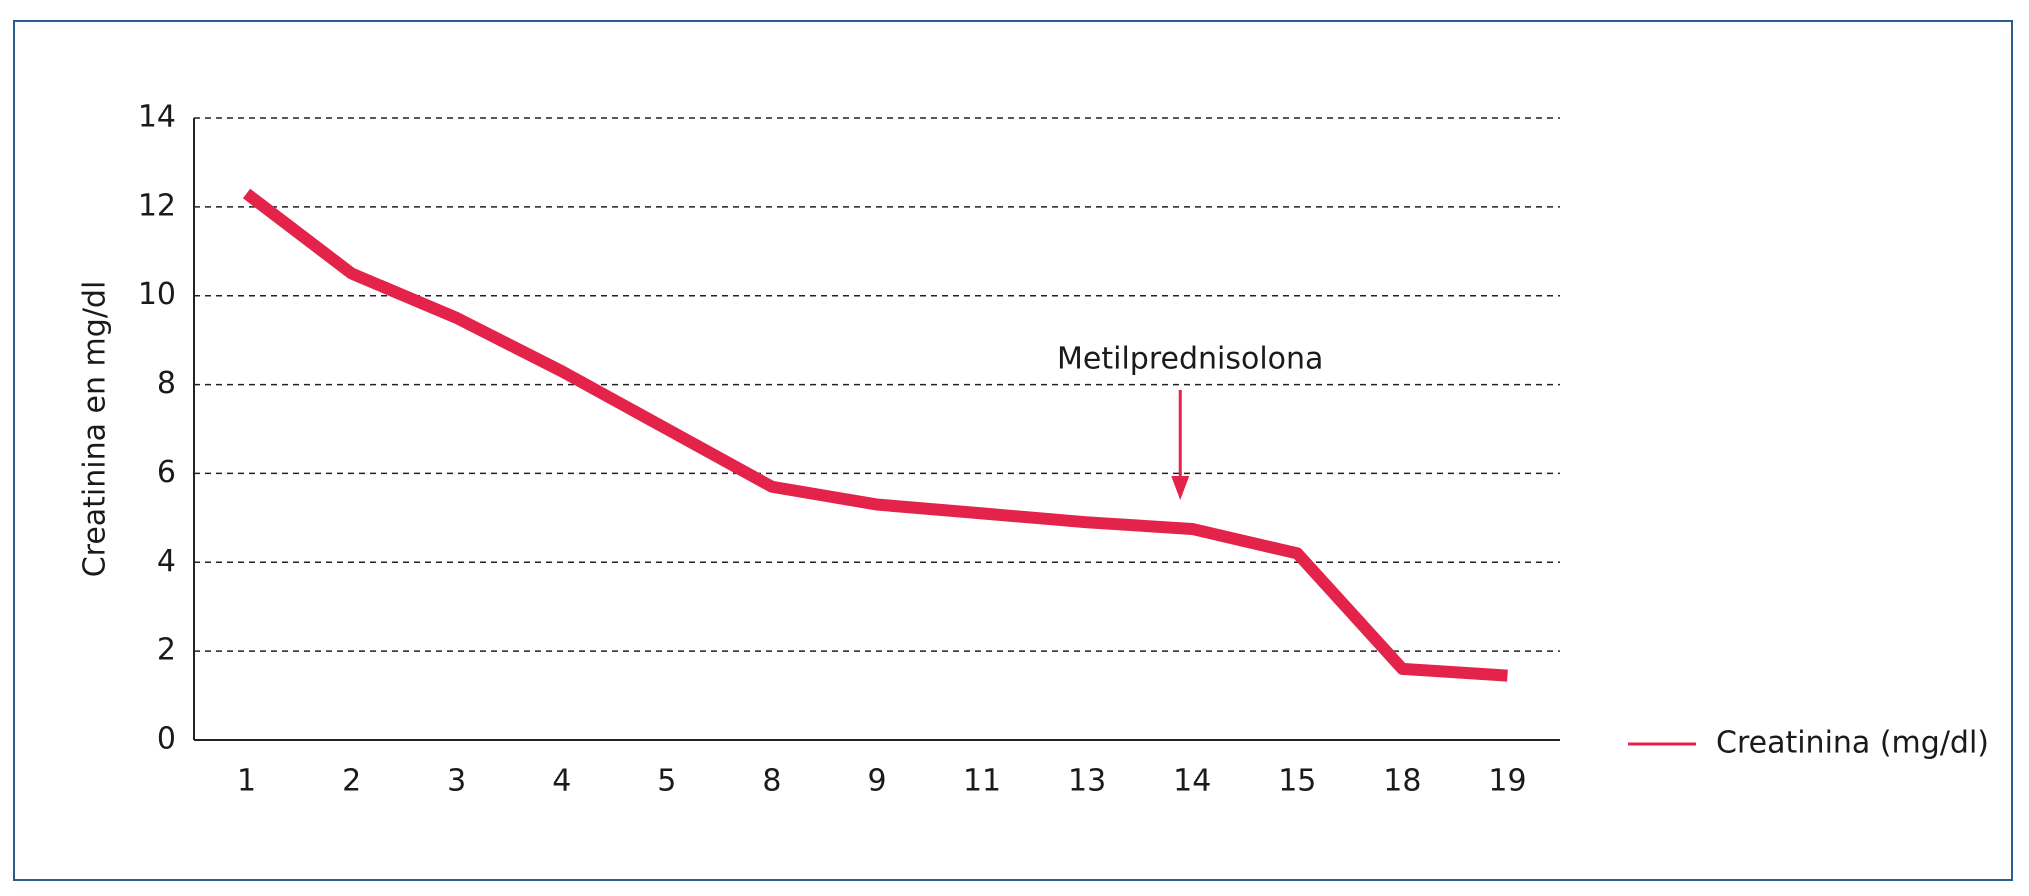 The width and height of the screenshot is (2029, 896). What do you see at coordinates (876, 781) in the screenshot?
I see `x-tick-label: 9` at bounding box center [876, 781].